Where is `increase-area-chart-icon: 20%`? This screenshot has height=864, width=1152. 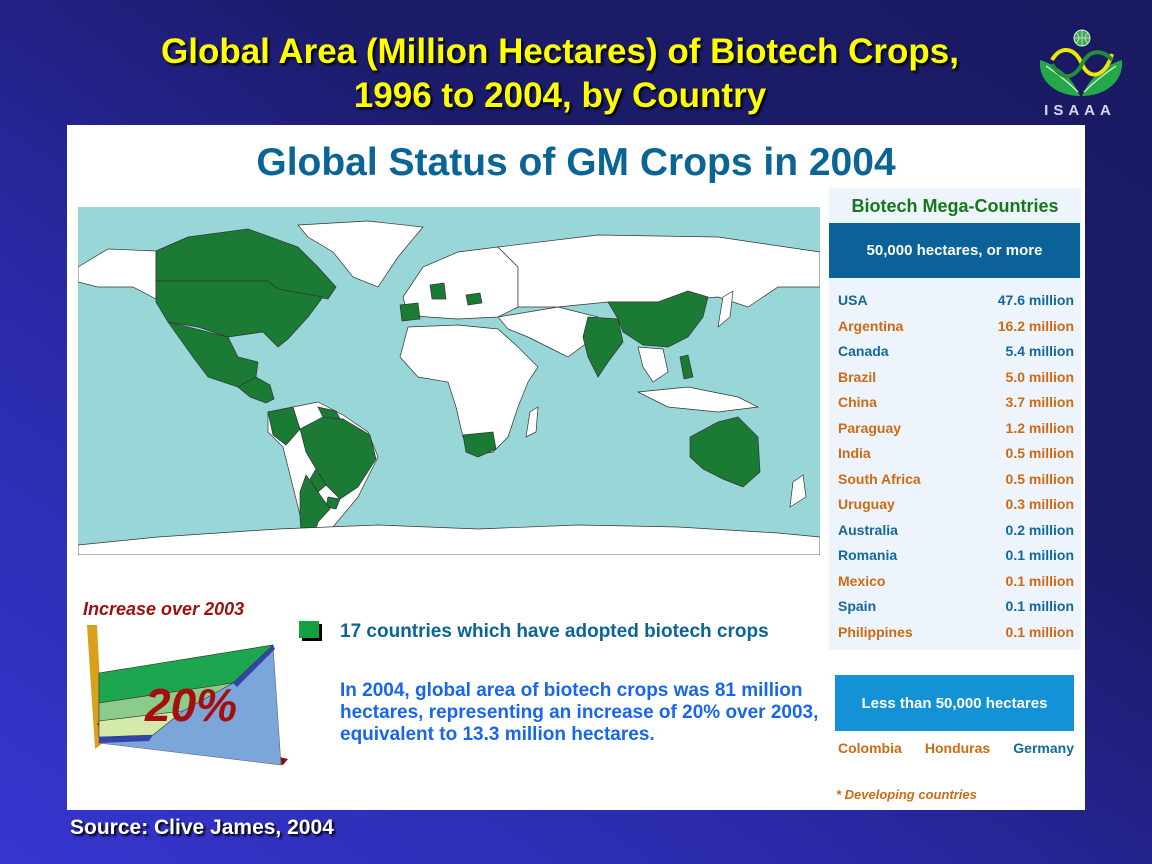
increase-area-chart-icon: 20% is located at coordinates (187, 695).